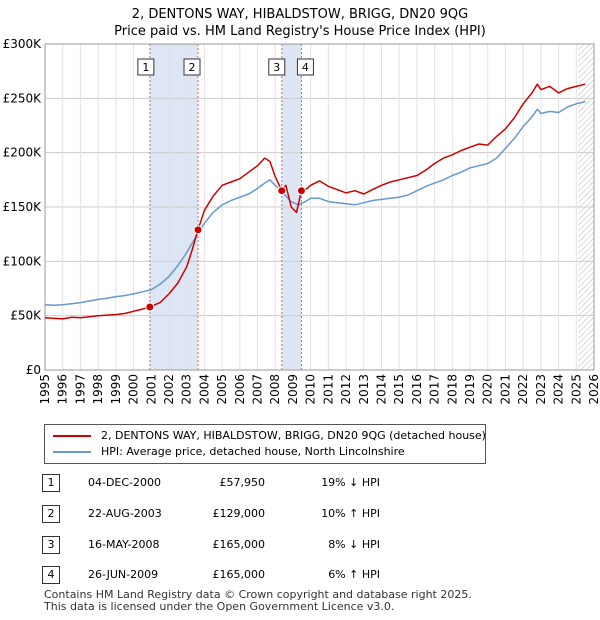 Image resolution: width=600 pixels, height=620 pixels. What do you see at coordinates (33, 370) in the screenshot?
I see `y-tick-label: £0` at bounding box center [33, 370].